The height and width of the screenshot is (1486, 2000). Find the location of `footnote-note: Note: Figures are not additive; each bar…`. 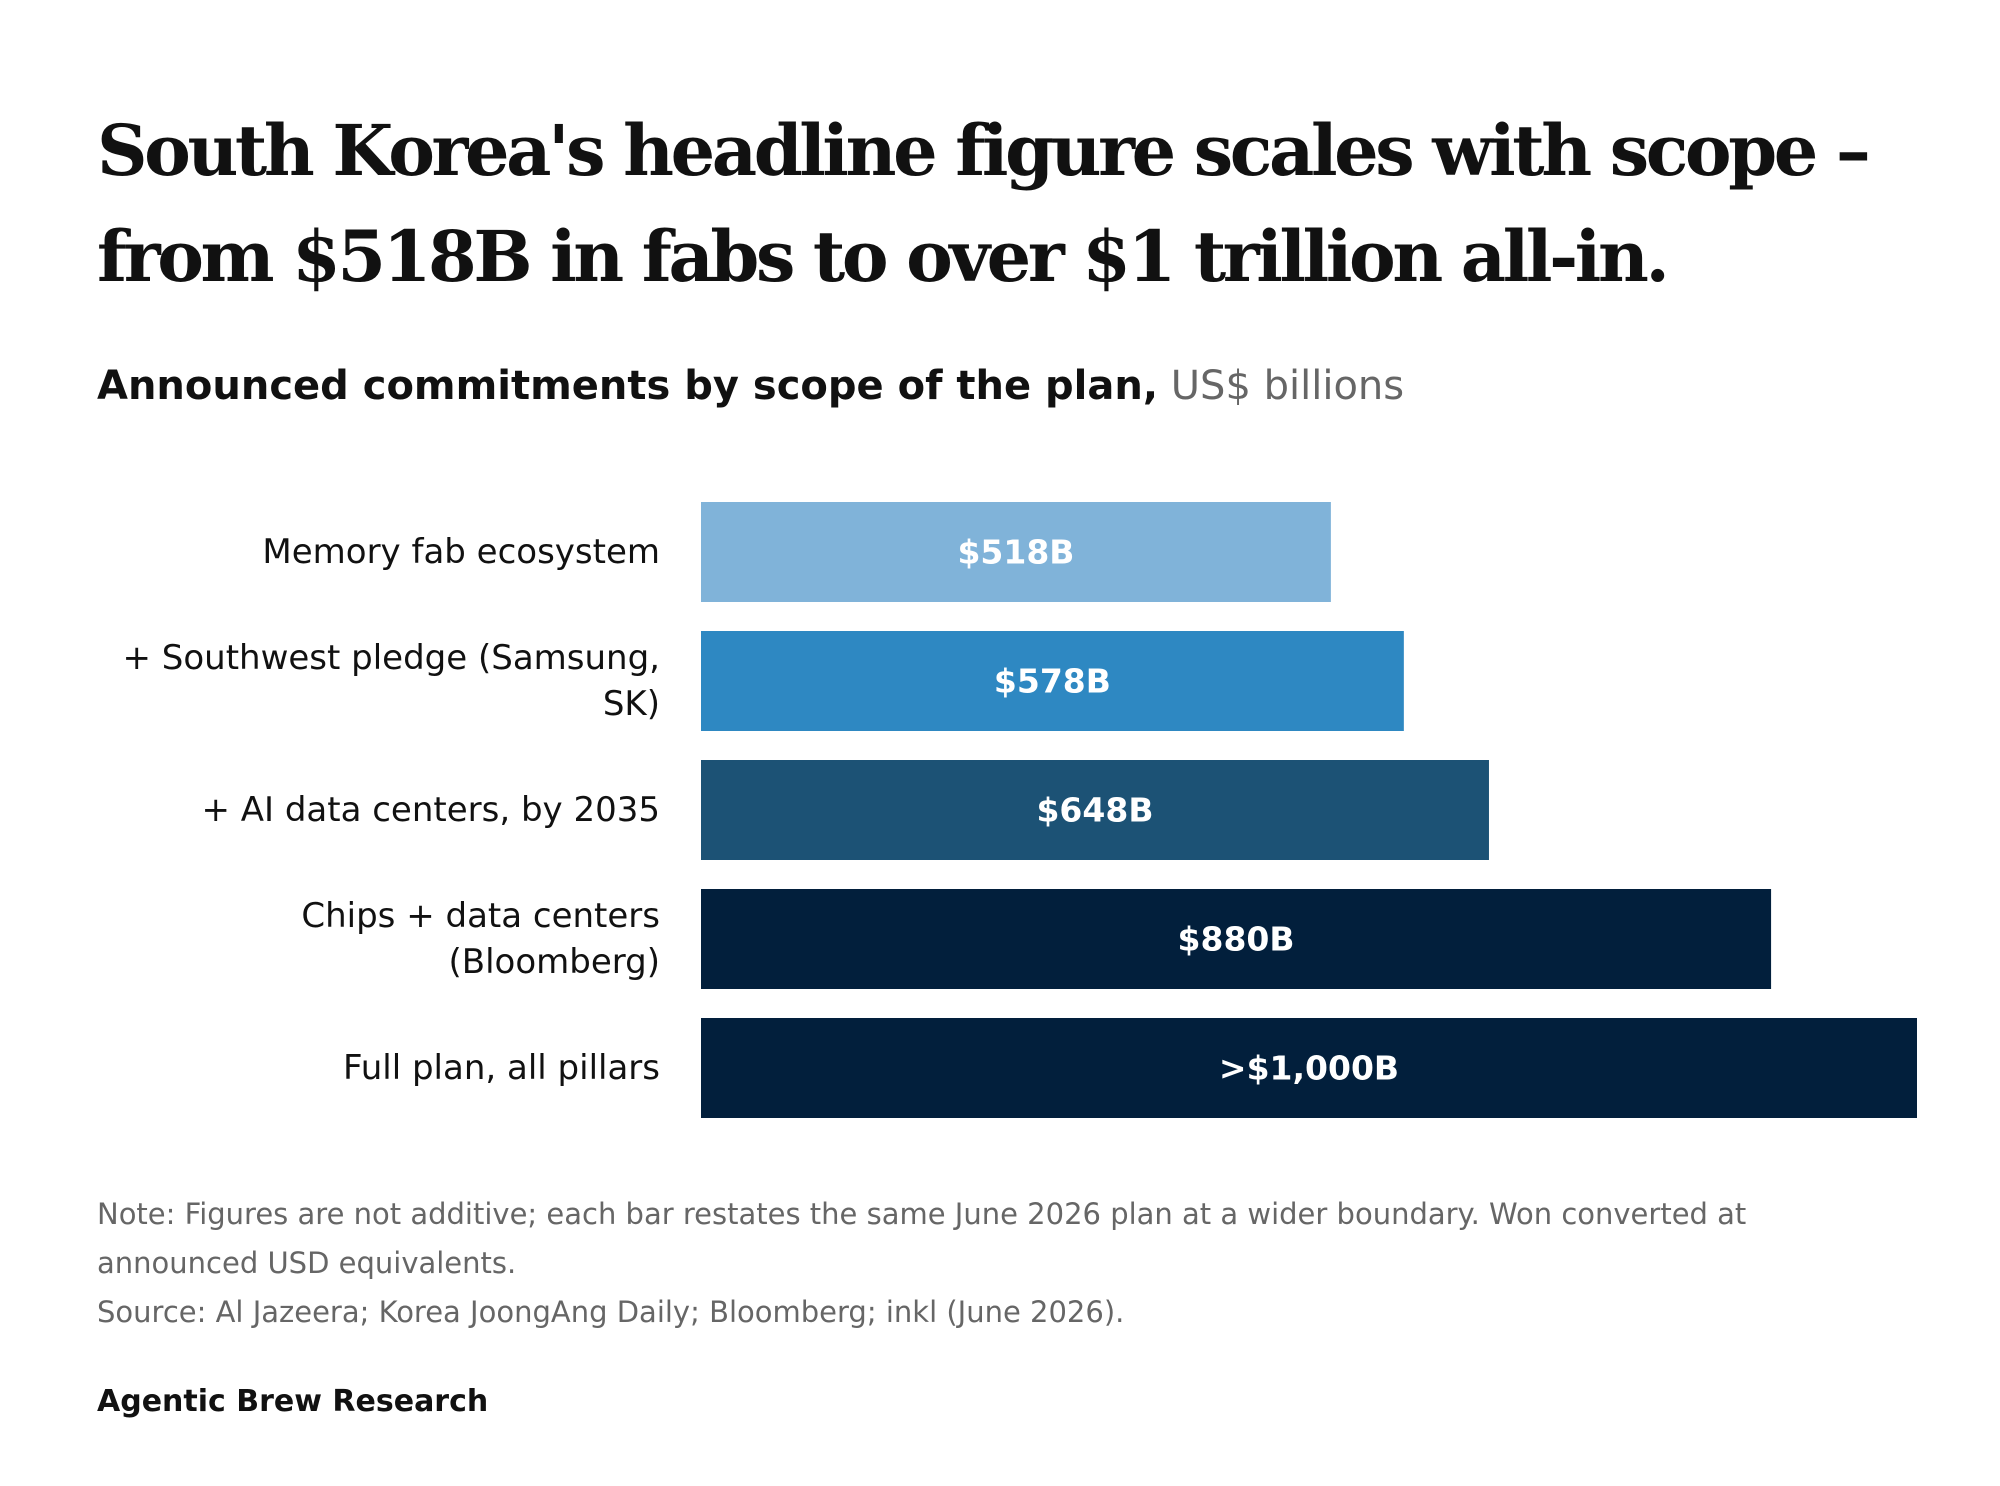

footnote-note: Note: Figures are not additive; each bar… is located at coordinates (922, 1238).